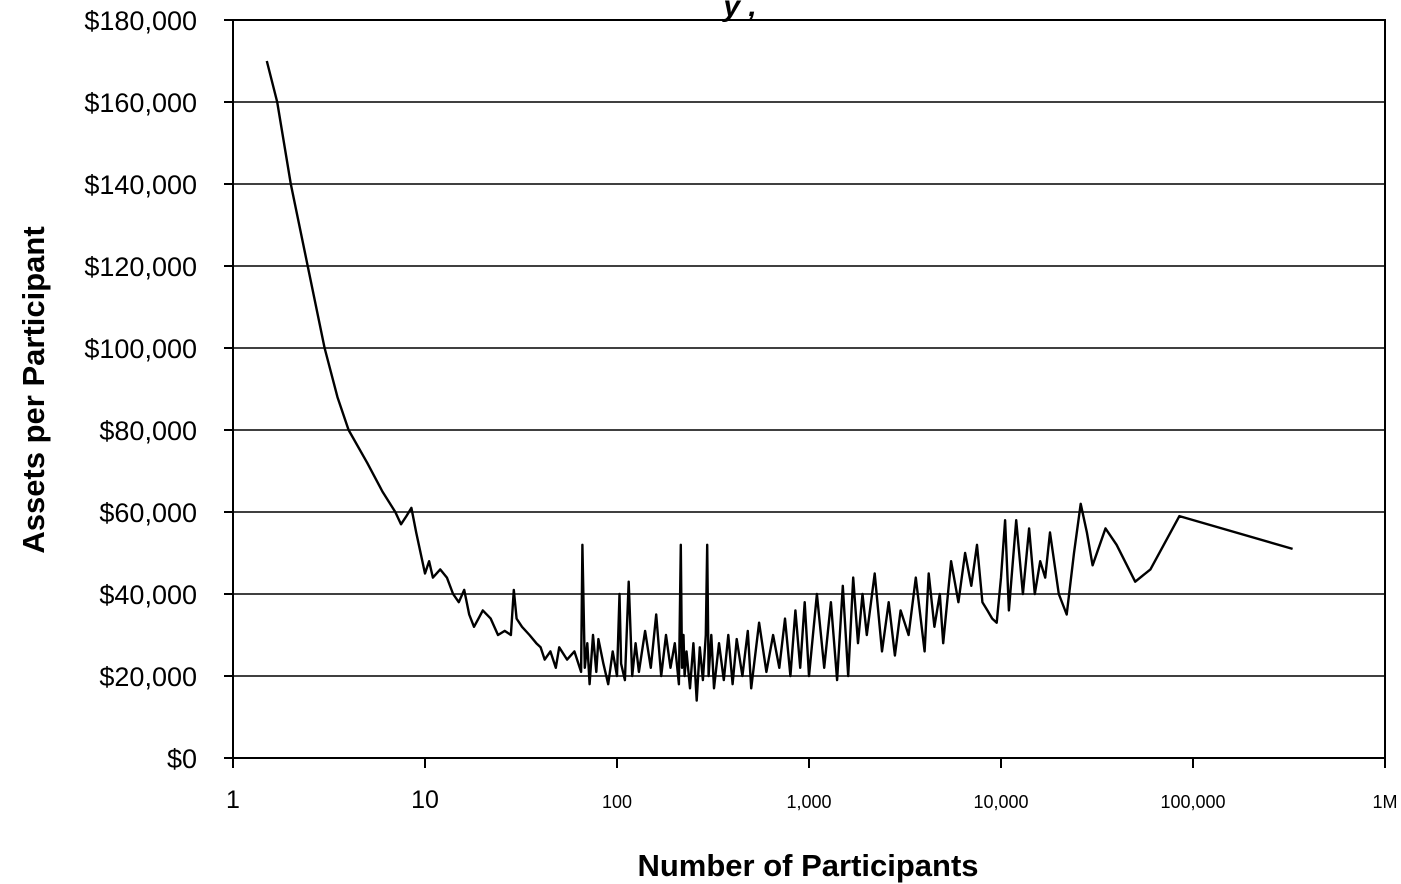  Describe the element at coordinates (140, 185) in the screenshot. I see `y-tick-label: $140,000` at that location.